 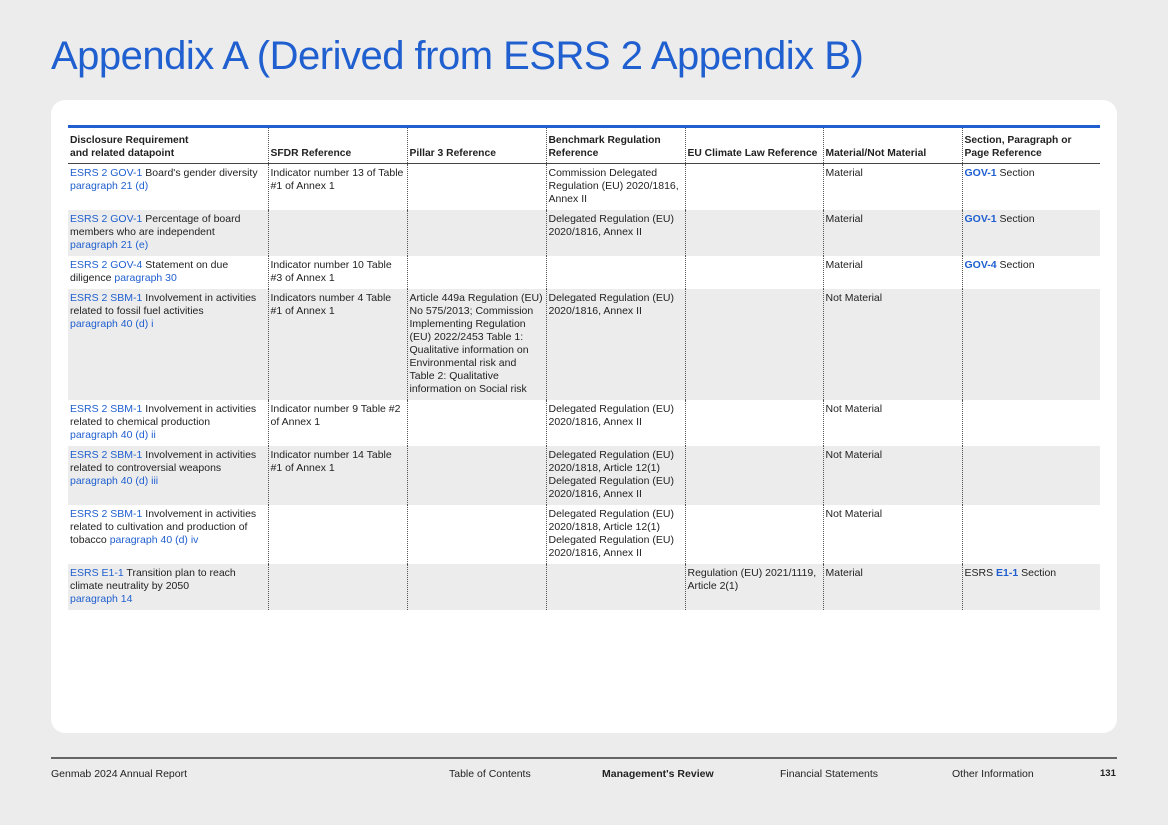 What do you see at coordinates (1108, 773) in the screenshot?
I see `page-number: 131` at bounding box center [1108, 773].